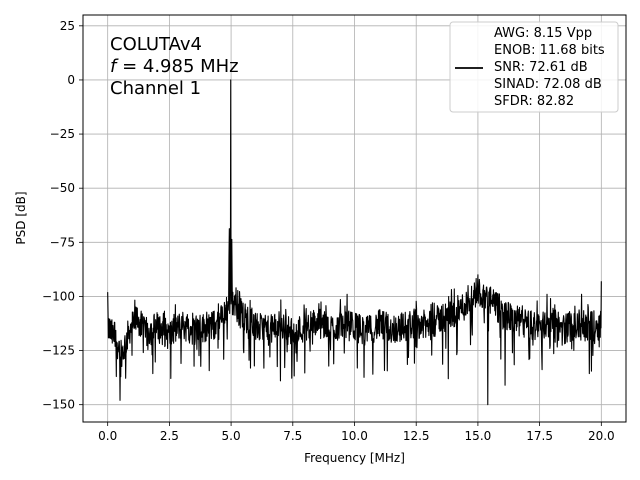 The image size is (640, 480). What do you see at coordinates (478, 436) in the screenshot?
I see `x-tick-label: 15.0` at bounding box center [478, 436].